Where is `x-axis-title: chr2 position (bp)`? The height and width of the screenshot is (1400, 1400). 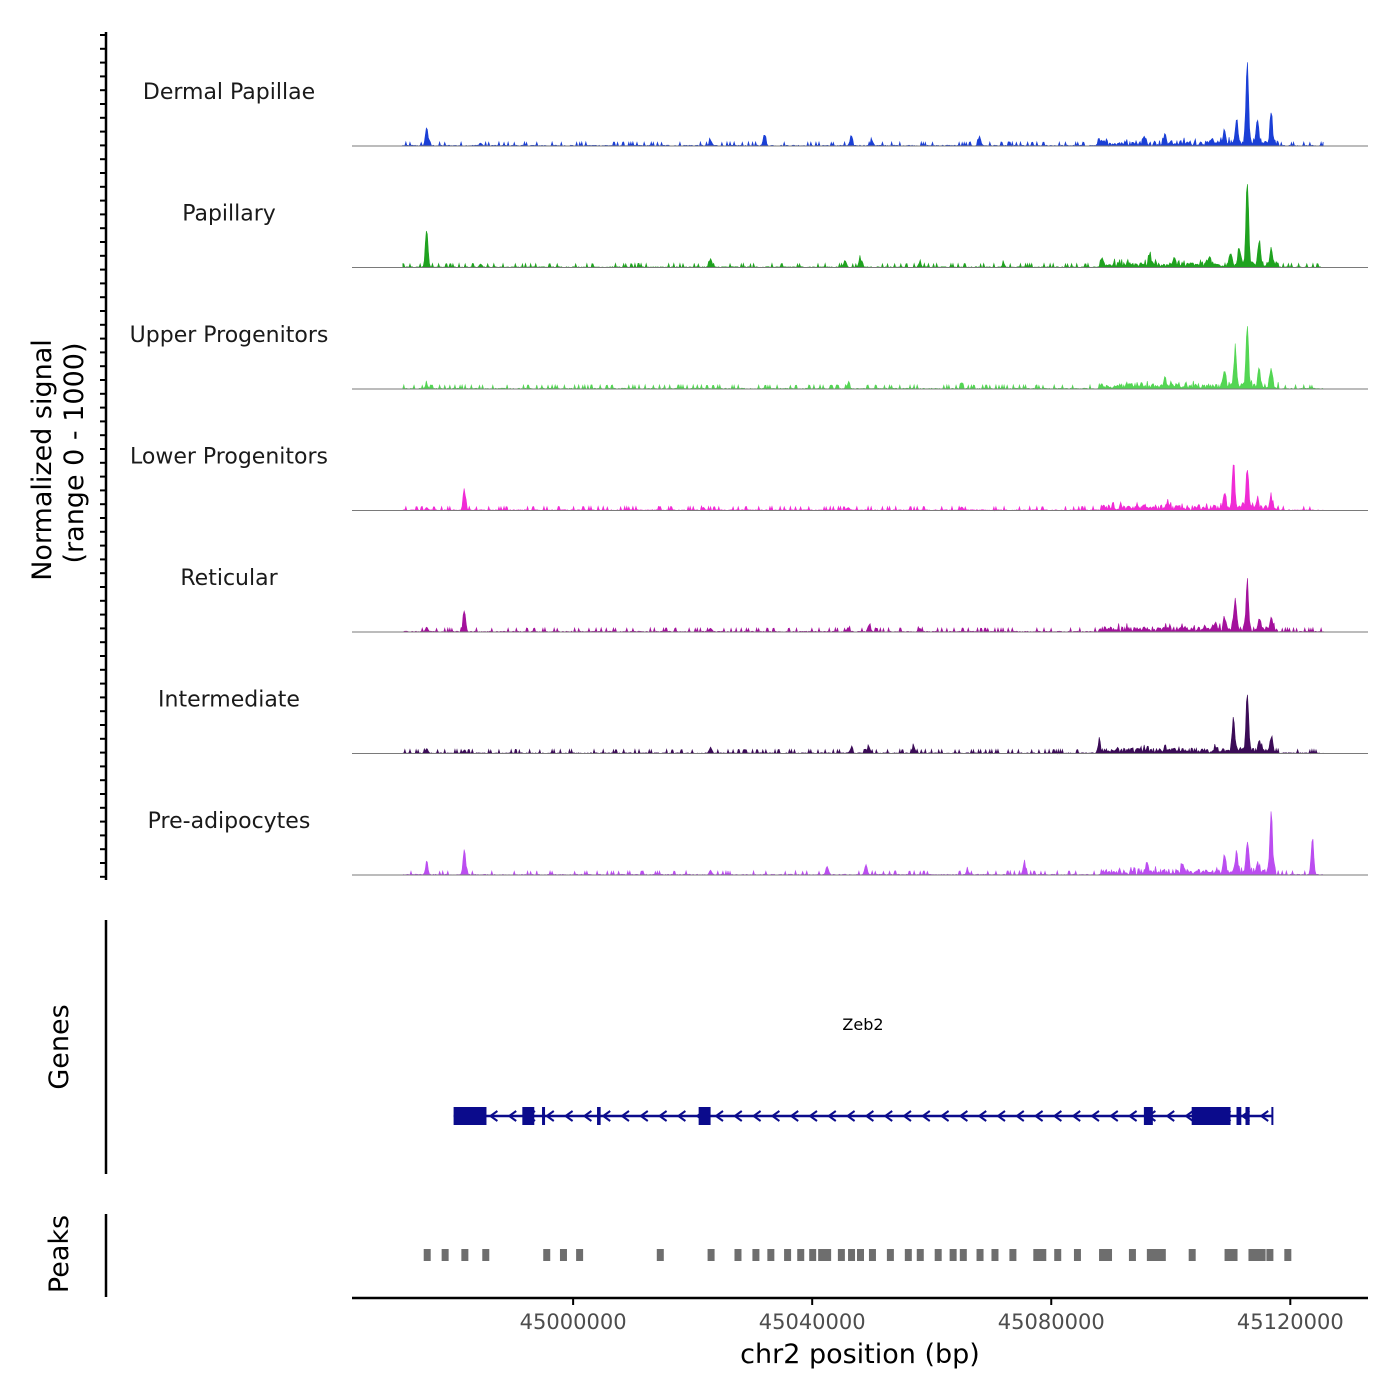 x-axis-title: chr2 position (bp) is located at coordinates (860, 1354).